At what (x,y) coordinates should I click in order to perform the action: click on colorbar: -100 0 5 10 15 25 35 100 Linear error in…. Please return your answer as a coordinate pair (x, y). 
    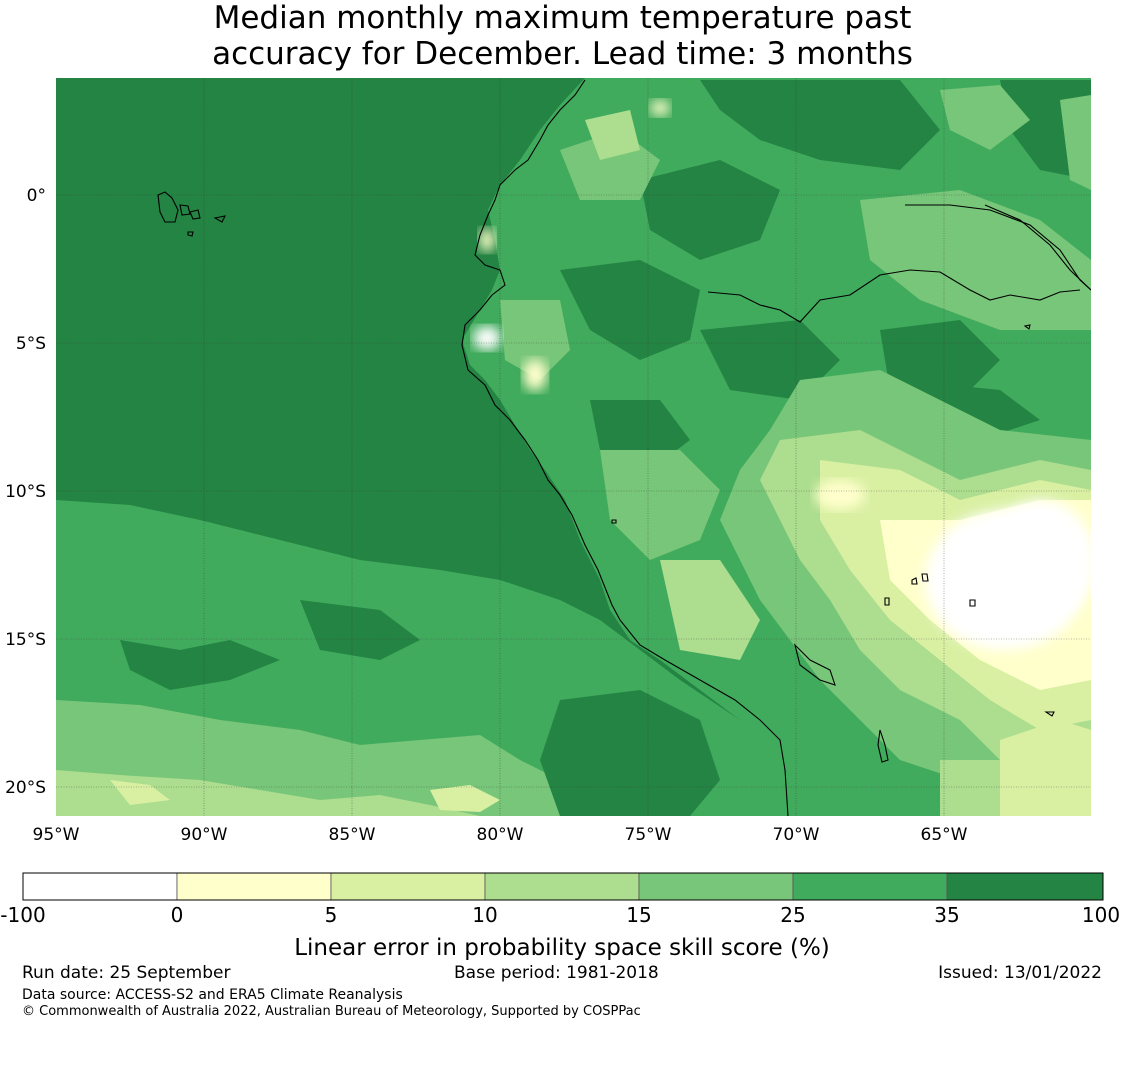
    Looking at the image, I should click on (560, 916).